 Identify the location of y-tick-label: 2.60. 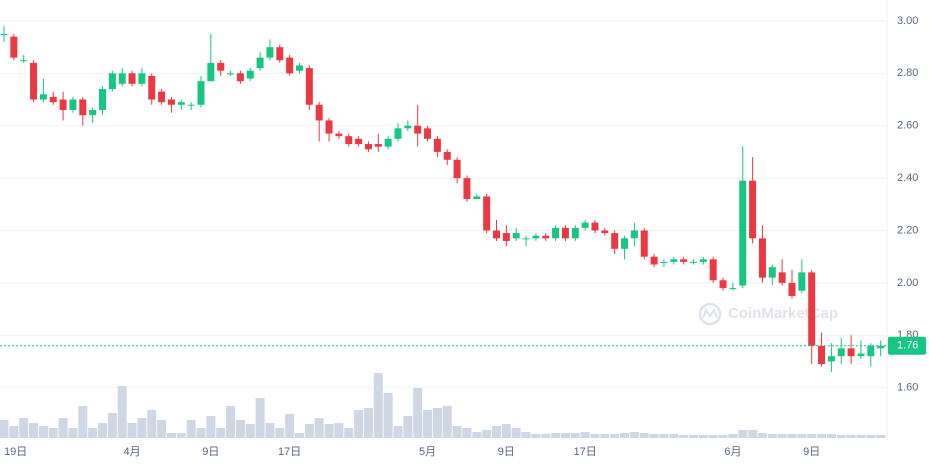
(907, 126).